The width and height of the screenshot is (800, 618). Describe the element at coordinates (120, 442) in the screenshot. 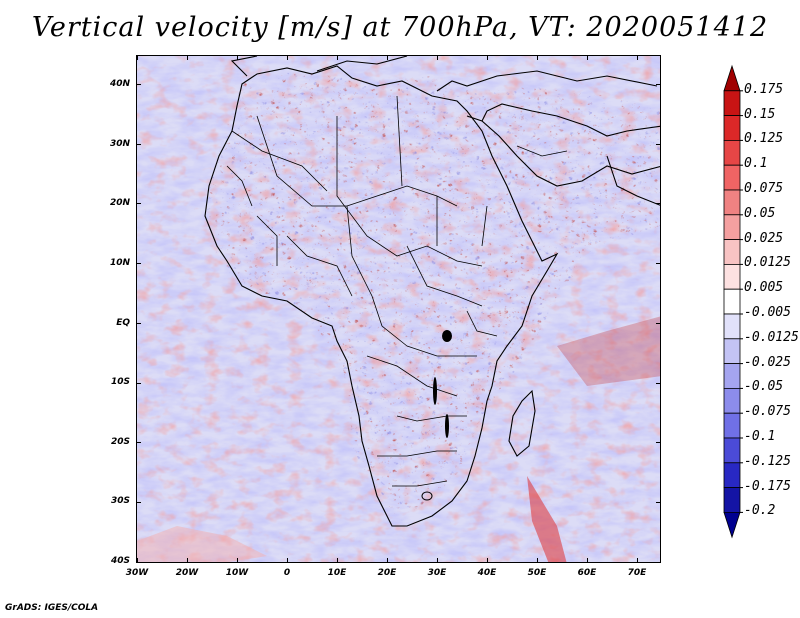

I see `lat-tick-label: 20S` at that location.